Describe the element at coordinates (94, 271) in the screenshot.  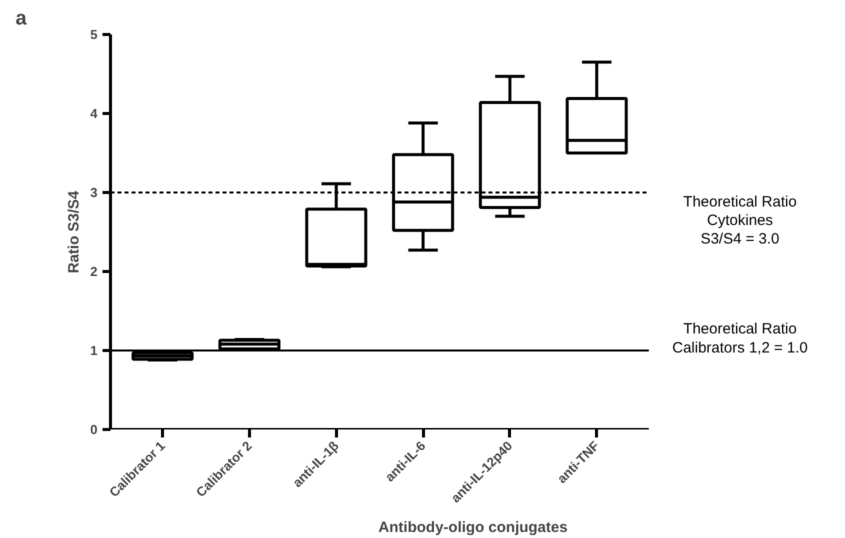
I see `y-tick-label: 2` at that location.